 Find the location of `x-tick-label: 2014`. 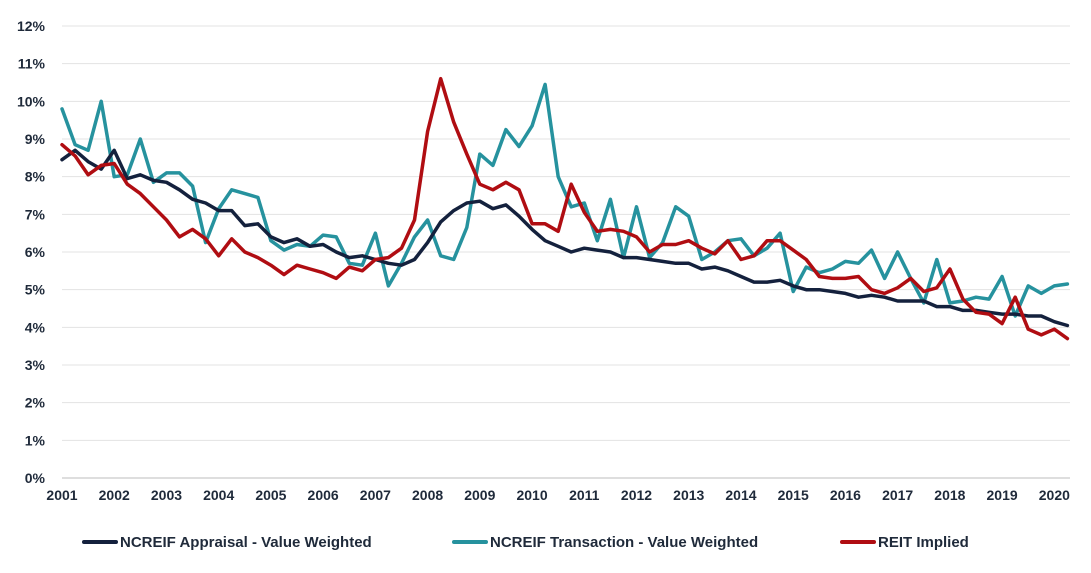

x-tick-label: 2014 is located at coordinates (740, 495).